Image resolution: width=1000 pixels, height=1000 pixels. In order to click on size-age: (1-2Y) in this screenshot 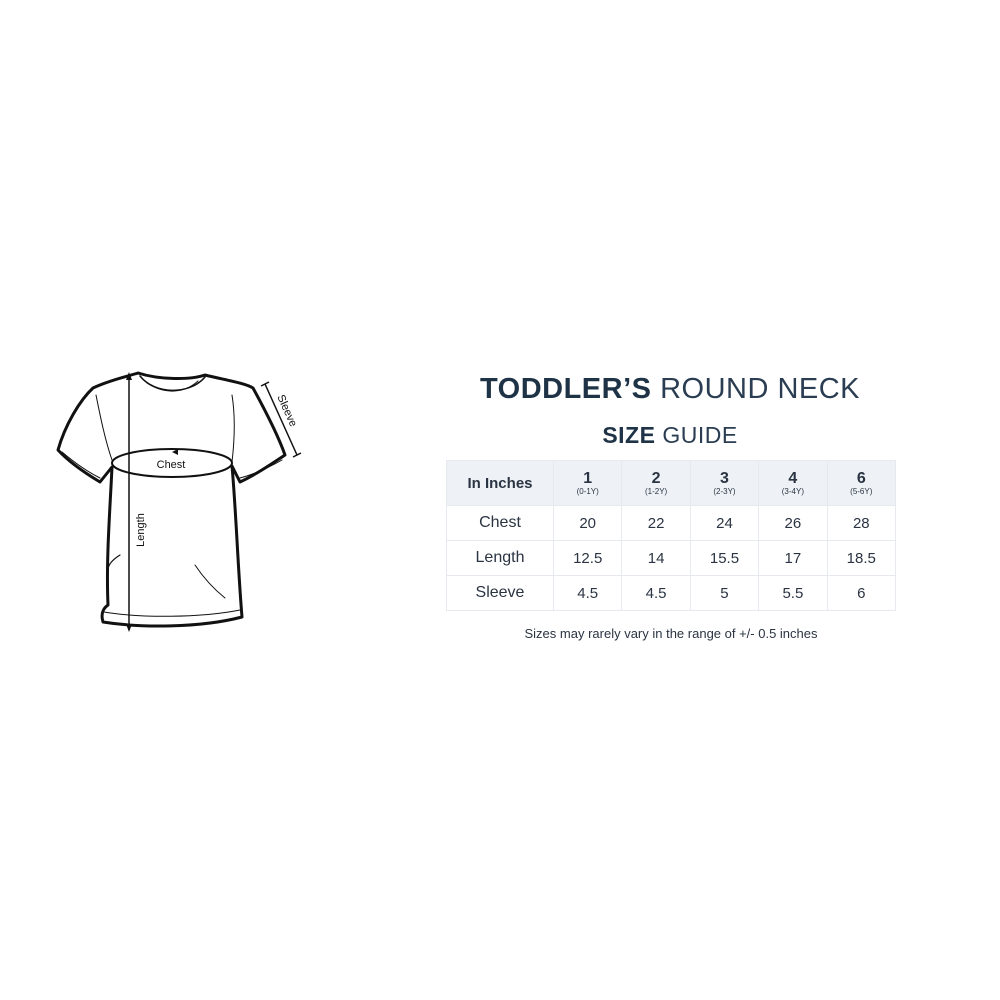, I will do `click(656, 491)`.